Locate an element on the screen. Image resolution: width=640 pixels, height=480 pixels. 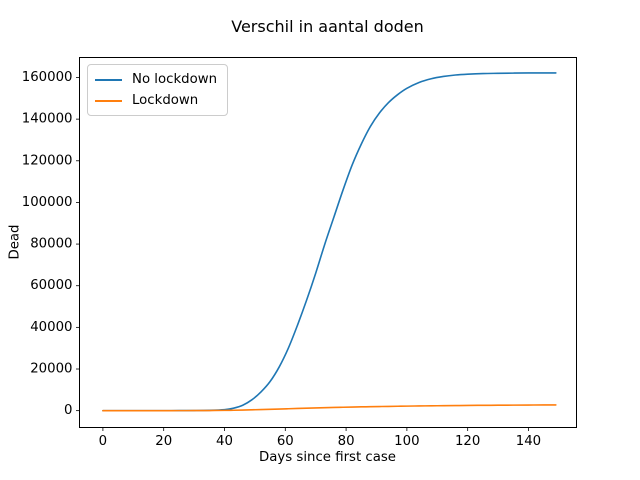
legend-item-lockdown: Lockdown is located at coordinates (156, 100).